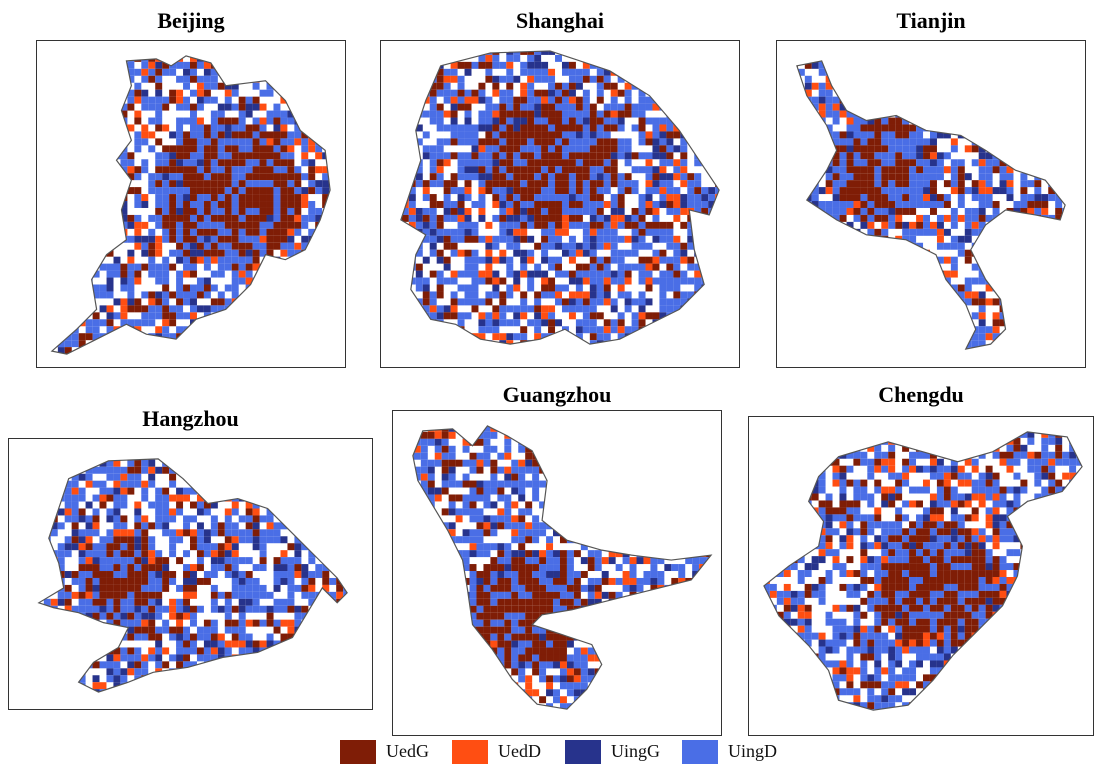 This screenshot has width=1105, height=773. What do you see at coordinates (407, 751) in the screenshot?
I see `legend-label-uedg: UedG` at bounding box center [407, 751].